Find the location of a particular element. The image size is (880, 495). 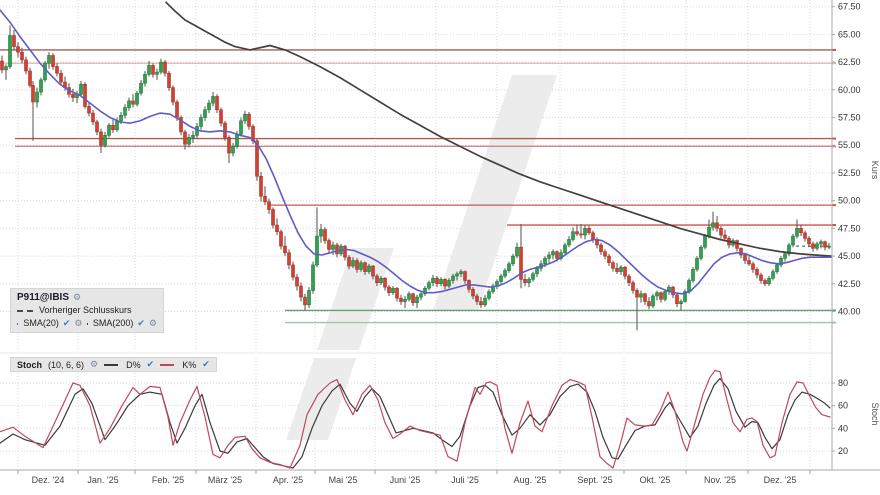

stoch-k-checkbox: ✔ is located at coordinates (206, 364).